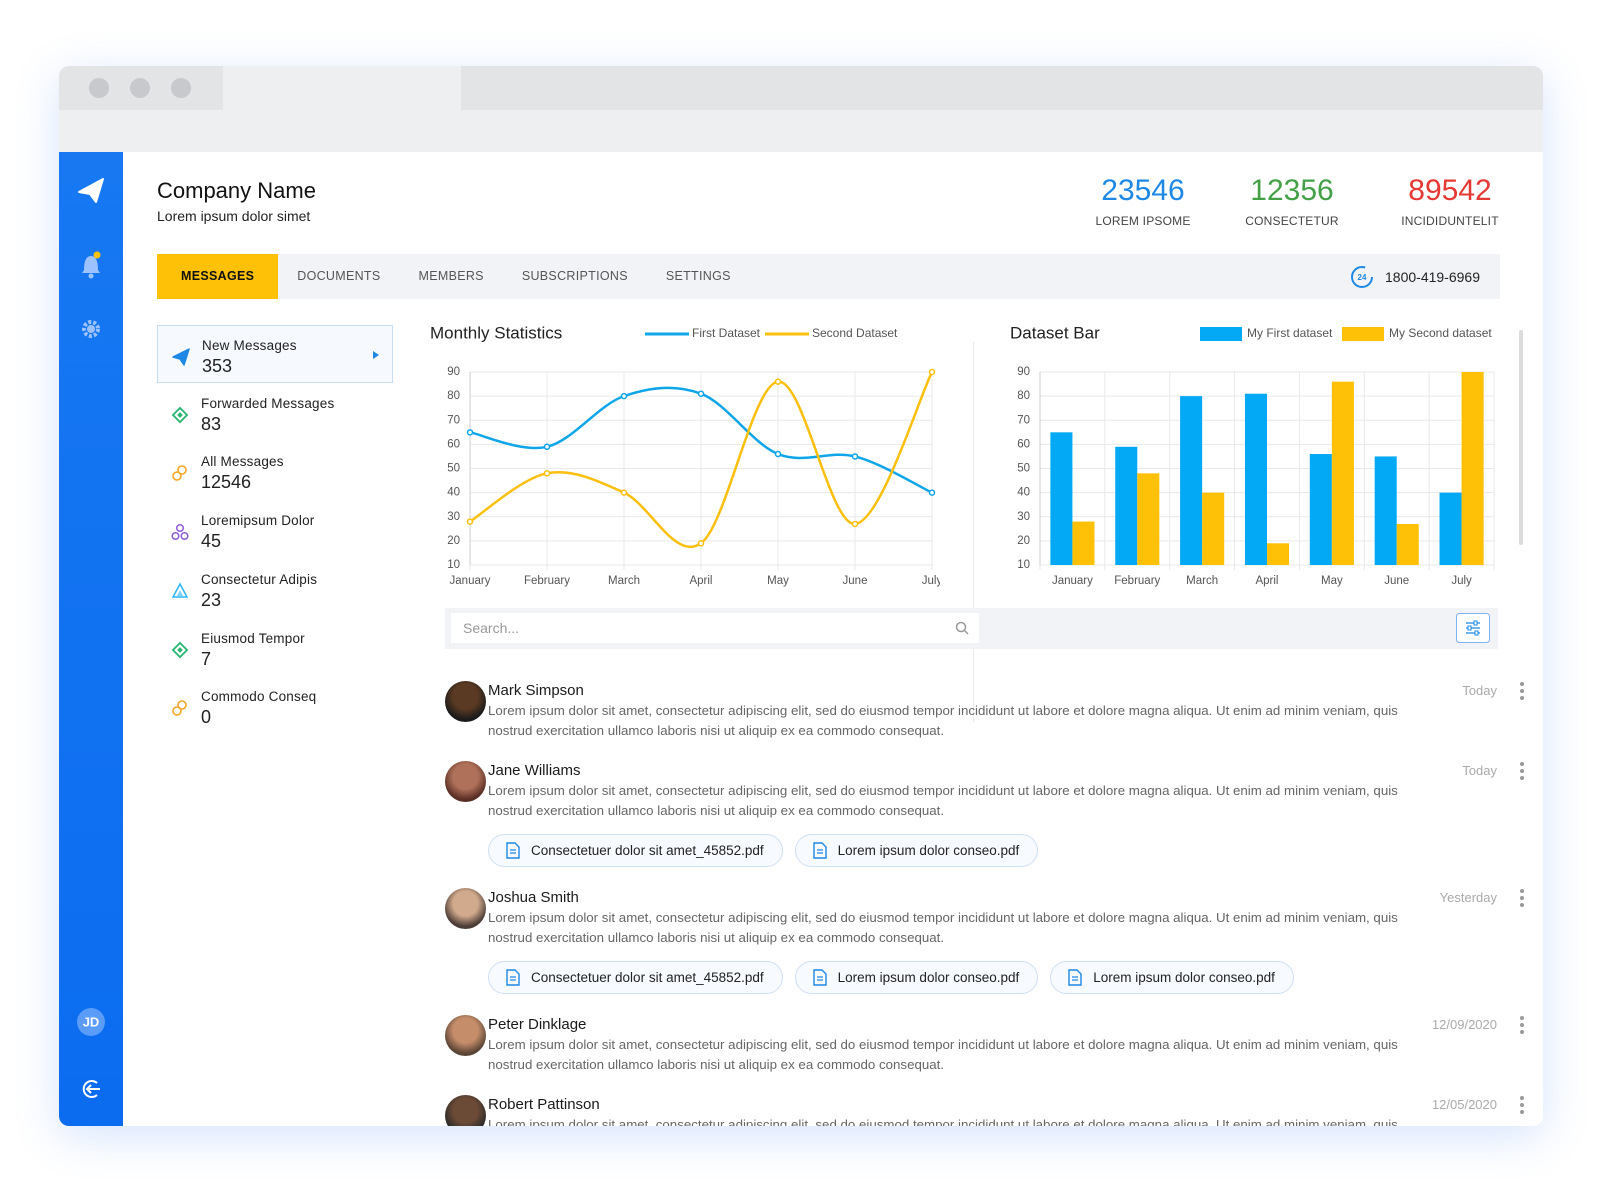  Describe the element at coordinates (1432, 276) in the screenshot. I see `phone-number: 1800-419-6969` at that location.